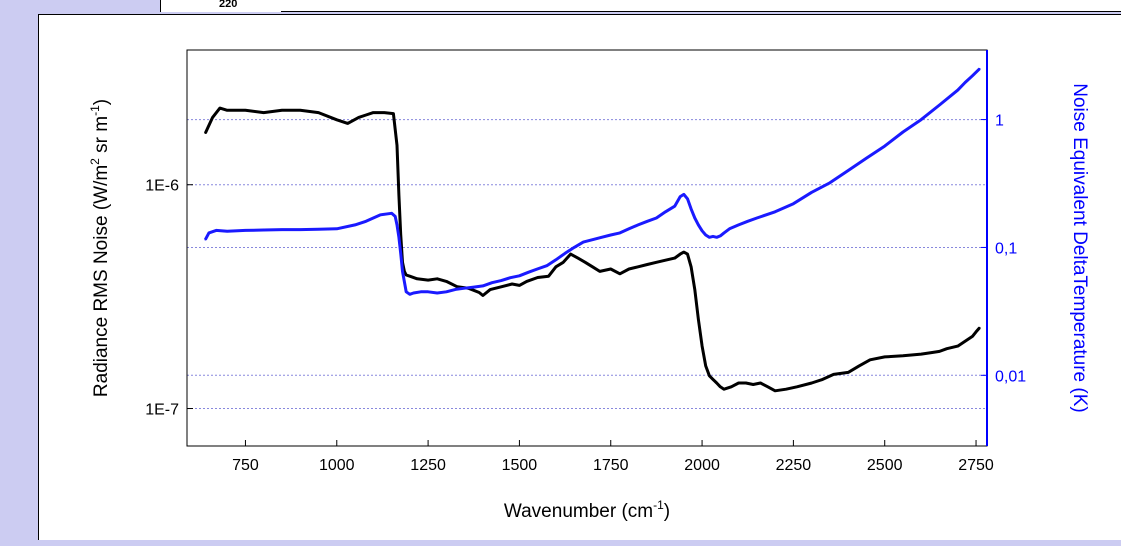 Image resolution: width=1121 pixels, height=546 pixels. What do you see at coordinates (999, 121) in the screenshot?
I see `y-right-tick-label: 1` at bounding box center [999, 121].